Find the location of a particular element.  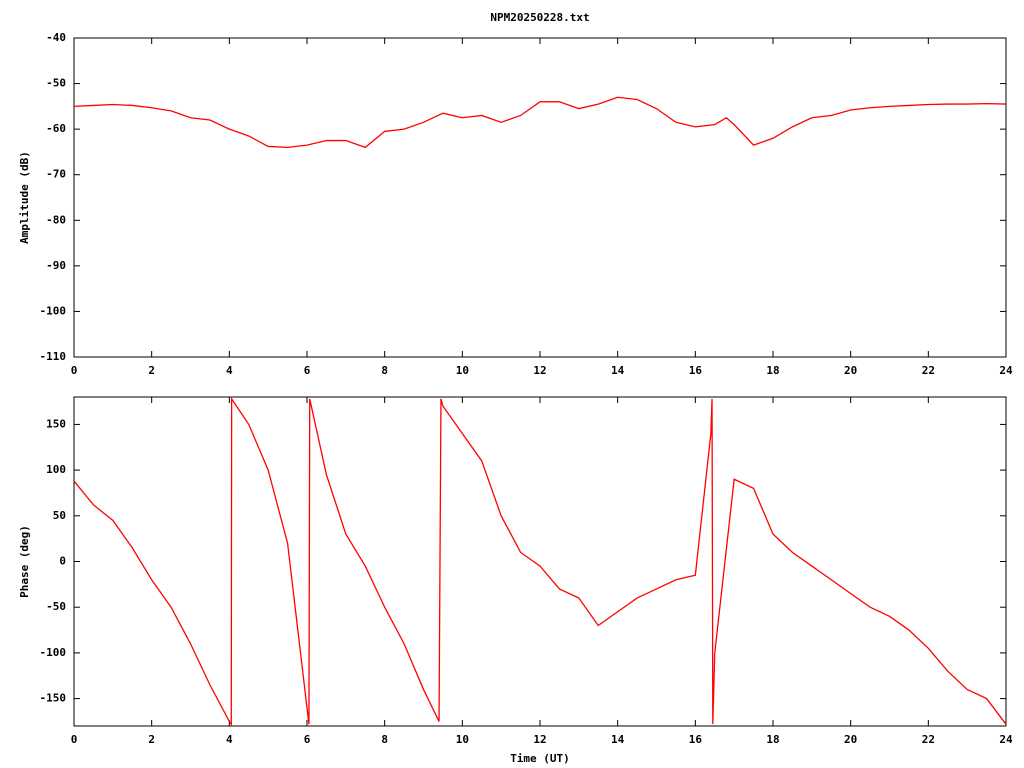

y-tick-label: -70 is located at coordinates (56, 174).